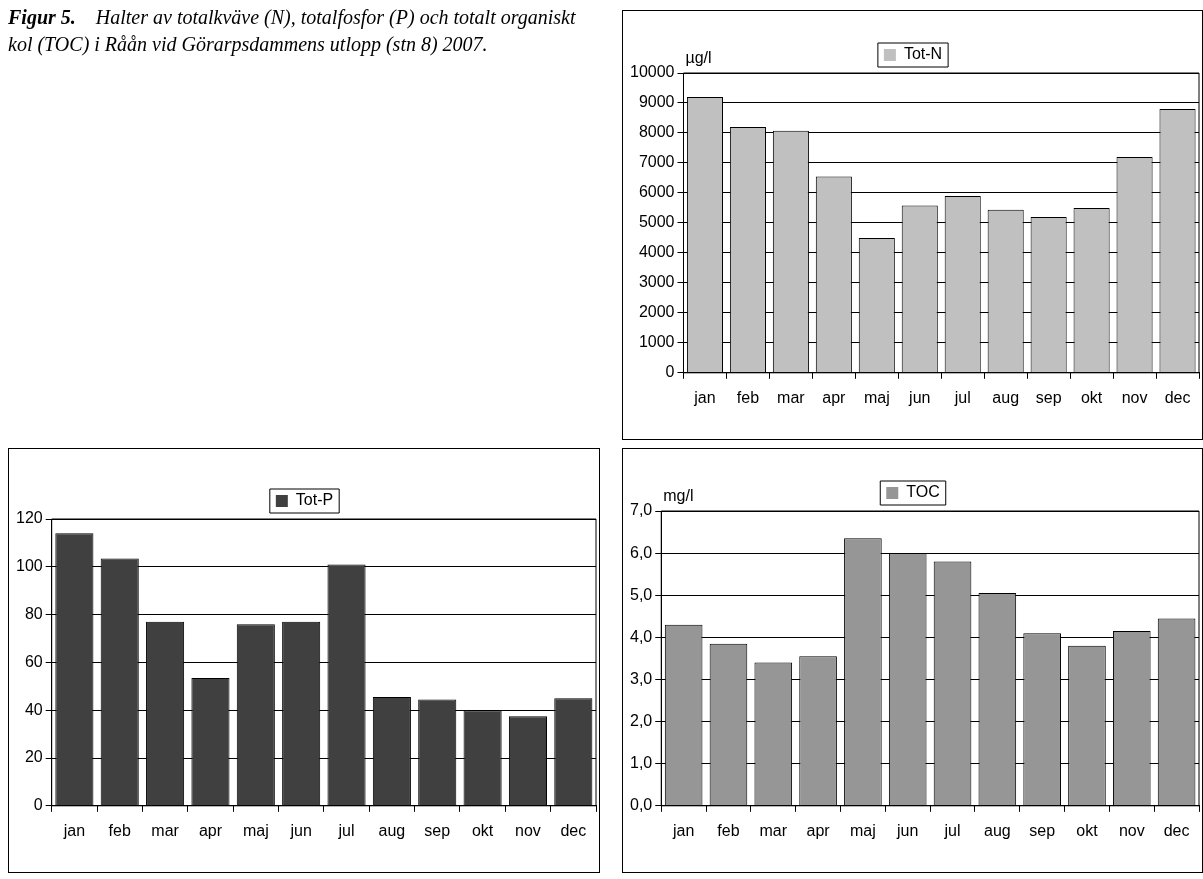  What do you see at coordinates (33, 757) in the screenshot?
I see `y-tick-label: 20` at bounding box center [33, 757].